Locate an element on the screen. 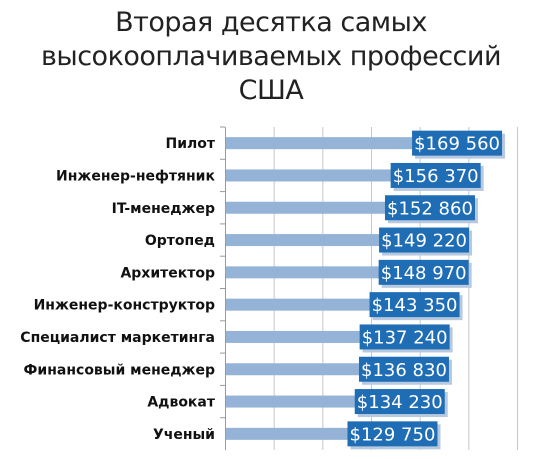 This screenshot has height=459, width=542. data-label: $137 240 is located at coordinates (405, 337).